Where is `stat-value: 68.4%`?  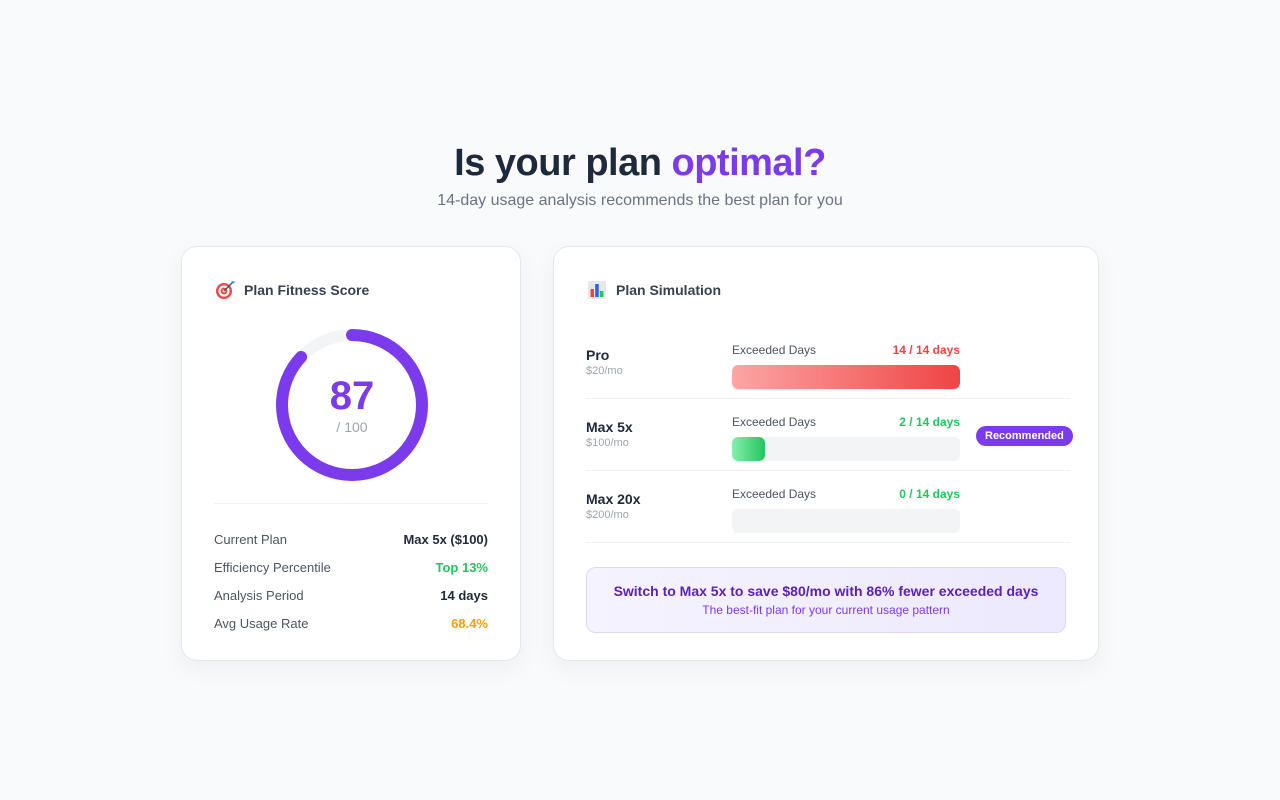
stat-value: 68.4% is located at coordinates (469, 623).